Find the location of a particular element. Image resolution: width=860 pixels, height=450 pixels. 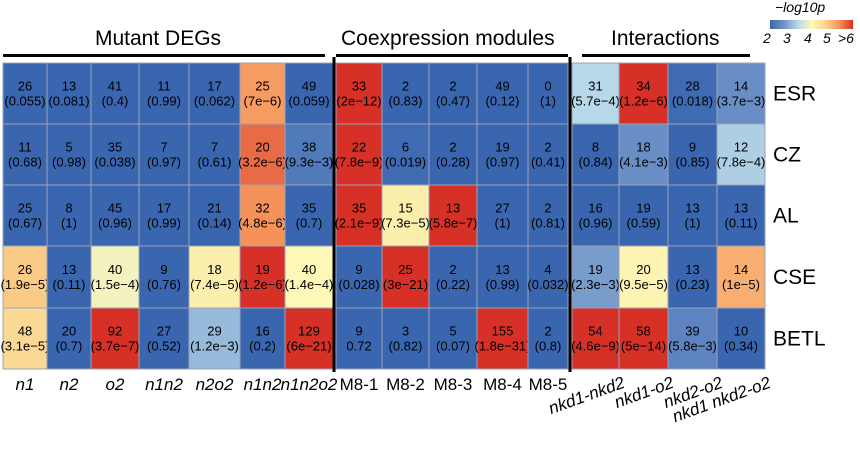

cell-pvalue-label: (0.11) is located at coordinates (69, 284).